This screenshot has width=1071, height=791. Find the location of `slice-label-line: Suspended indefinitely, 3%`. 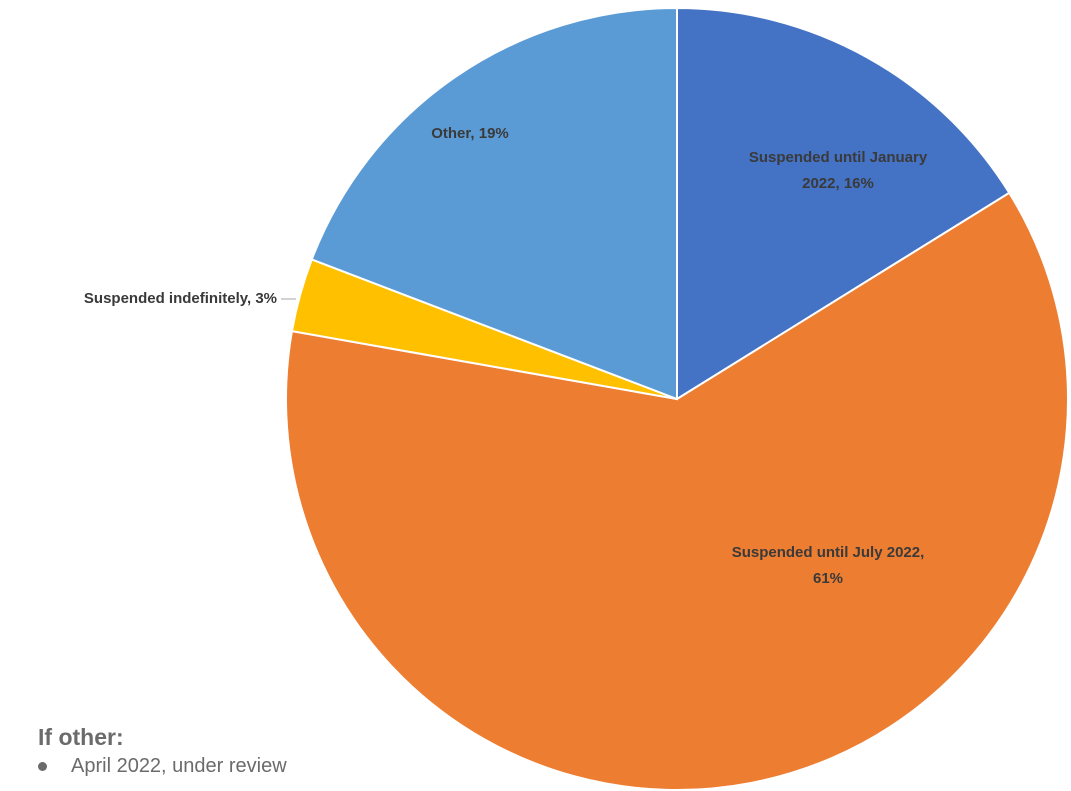

slice-label-line: Suspended indefinitely, 3% is located at coordinates (180, 298).